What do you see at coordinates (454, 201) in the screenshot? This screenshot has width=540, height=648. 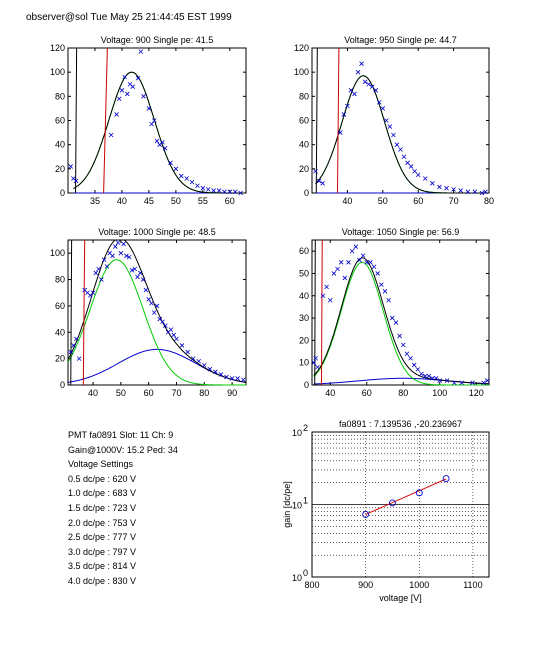 I see `x-tick-label: 70` at bounding box center [454, 201].